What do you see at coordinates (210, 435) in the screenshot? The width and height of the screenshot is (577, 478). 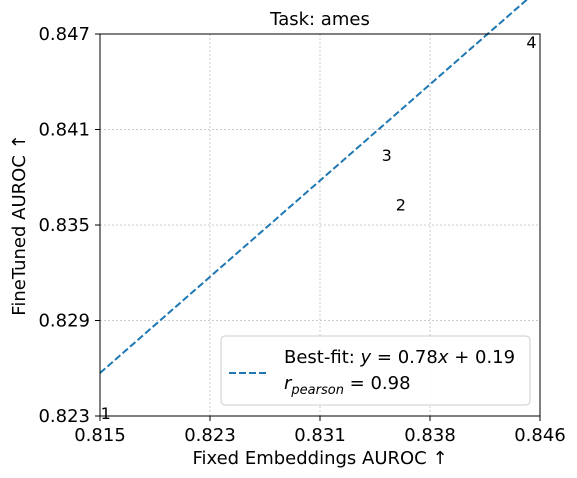 I see `x-tick-label: 0.823` at bounding box center [210, 435].